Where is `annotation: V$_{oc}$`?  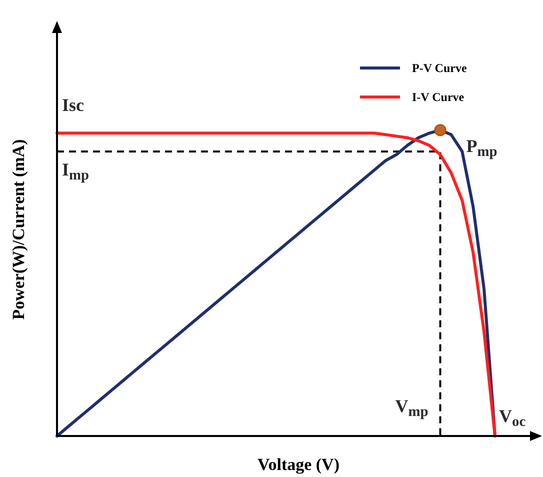
annotation: V$_{oc}$ is located at coordinates (512, 418).